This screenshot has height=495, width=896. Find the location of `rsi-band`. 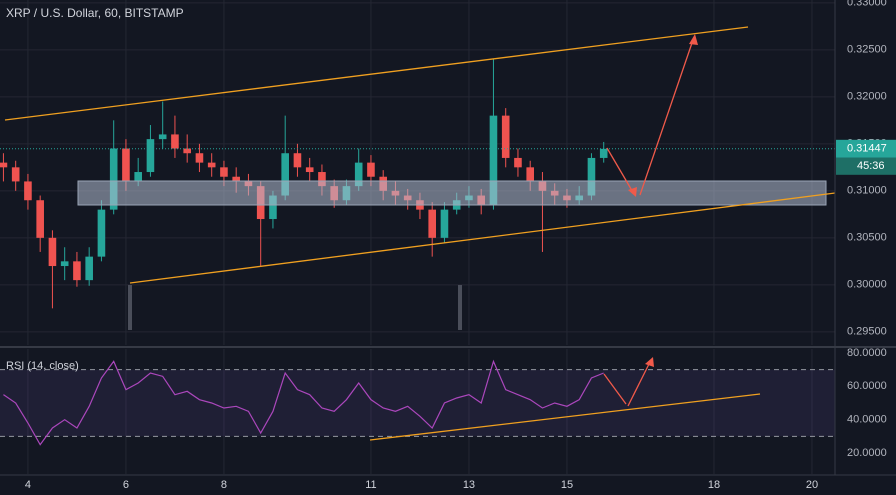

rsi-band is located at coordinates (417, 403).